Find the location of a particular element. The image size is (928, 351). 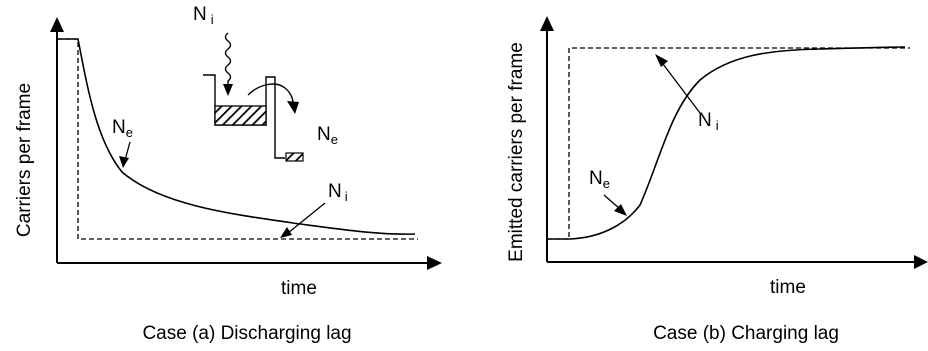

panel-a-x-arrowhead is located at coordinates (434, 263).